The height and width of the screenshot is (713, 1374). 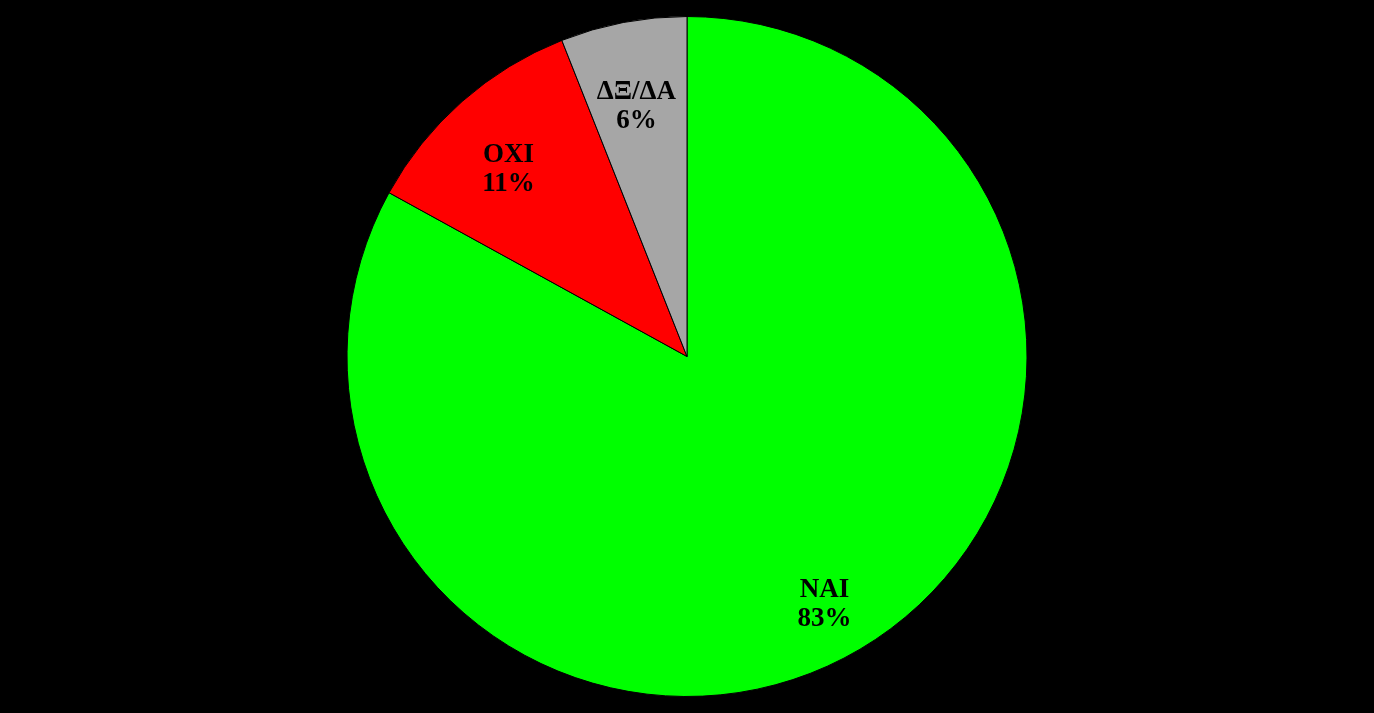 I want to click on slice-label: ΟΧΙ, so click(x=508, y=152).